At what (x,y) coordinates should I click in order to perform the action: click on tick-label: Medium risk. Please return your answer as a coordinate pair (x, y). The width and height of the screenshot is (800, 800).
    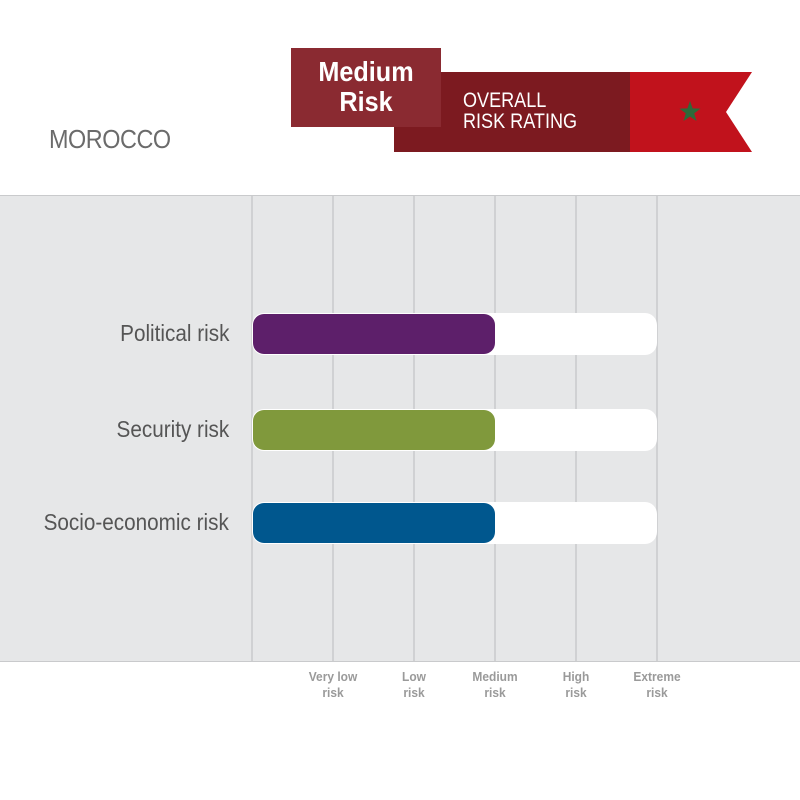
    Looking at the image, I should click on (495, 685).